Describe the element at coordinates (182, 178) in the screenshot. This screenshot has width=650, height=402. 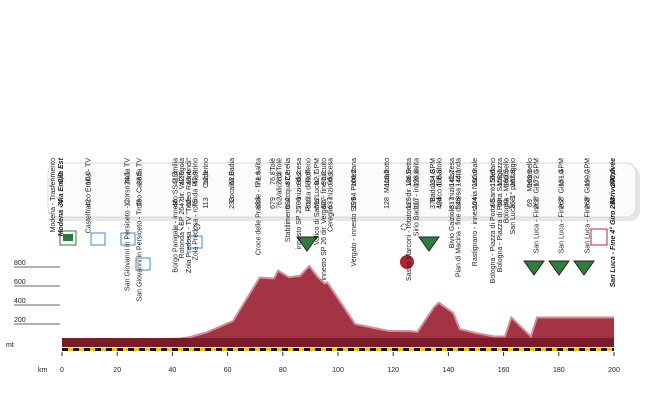
I see `km-label: 42,9` at that location.